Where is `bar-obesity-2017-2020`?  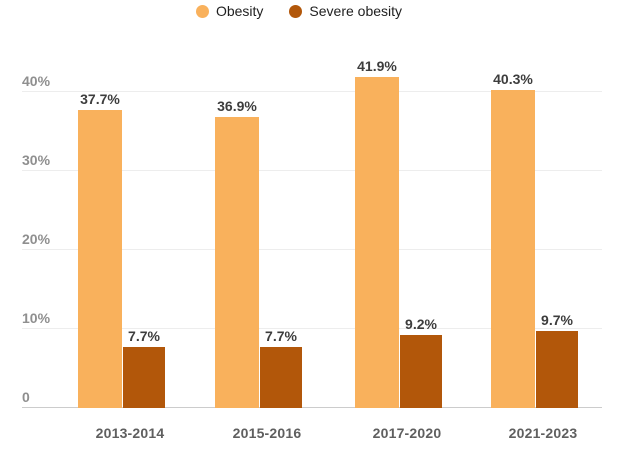 bar-obesity-2017-2020 is located at coordinates (377, 242).